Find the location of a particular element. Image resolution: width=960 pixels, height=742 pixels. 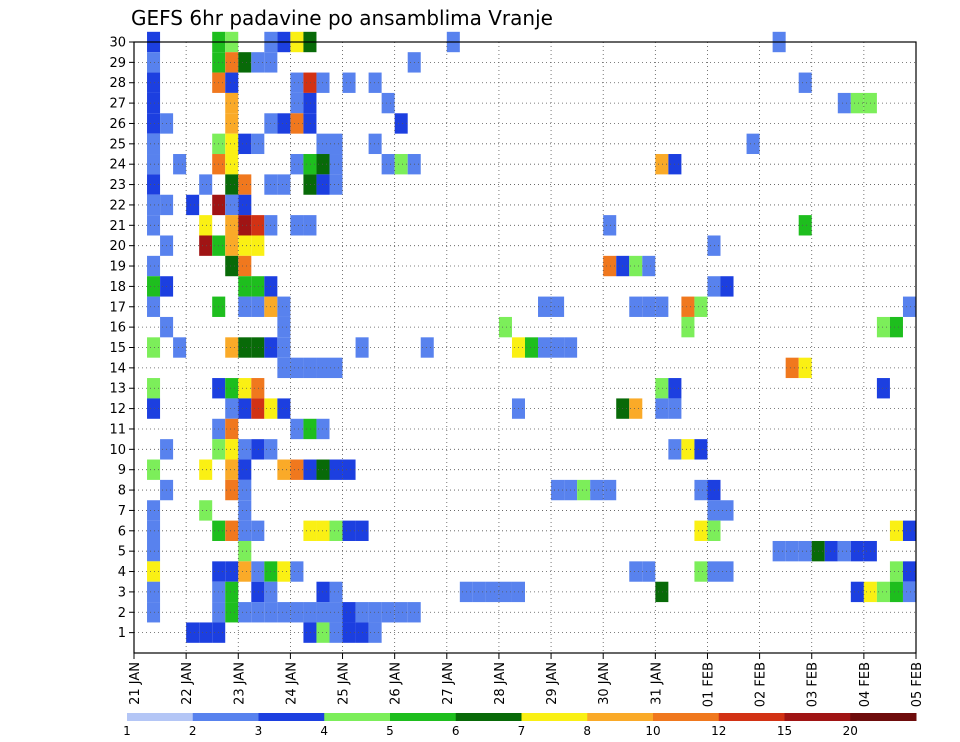

x-tick-label: 28 JAN is located at coordinates (500, 683).